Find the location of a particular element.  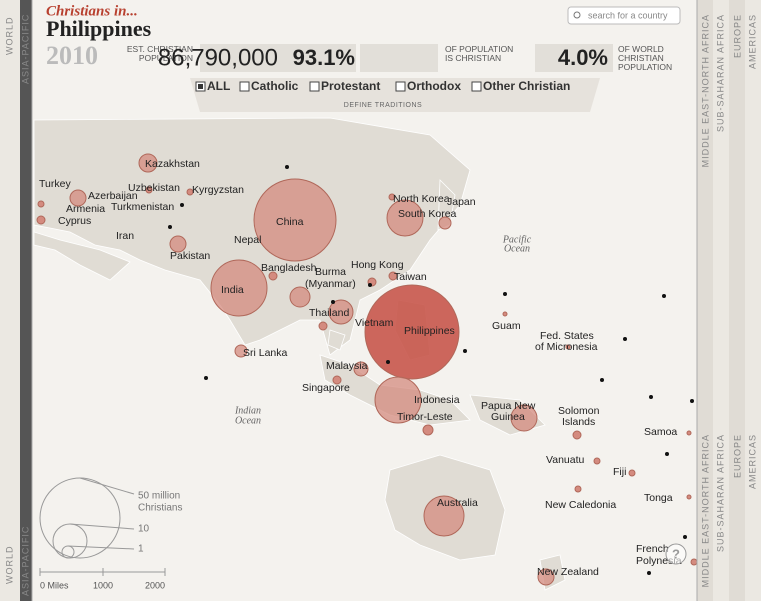

country-label: (Myanmar) is located at coordinates (330, 284).